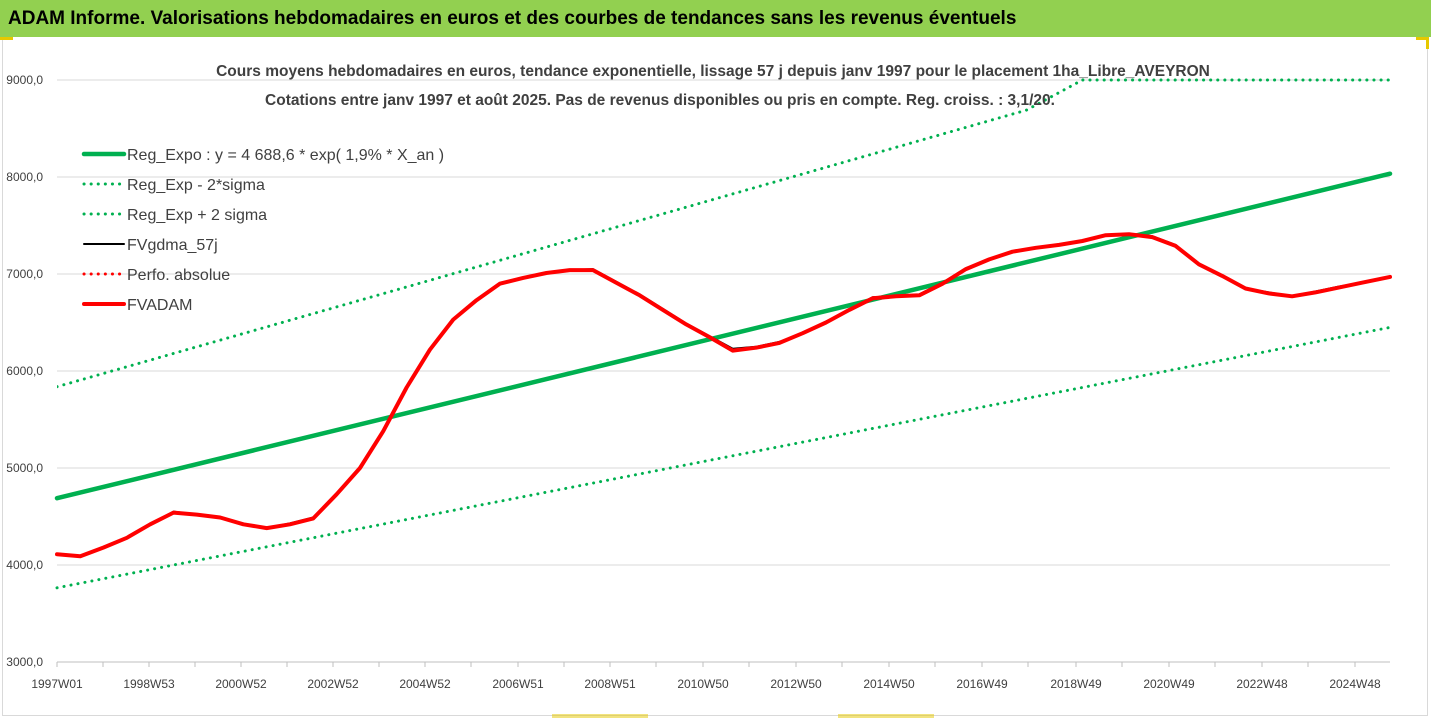 The width and height of the screenshot is (1431, 718). Describe the element at coordinates (425, 684) in the screenshot. I see `x-tick-label: 2004W52` at that location.